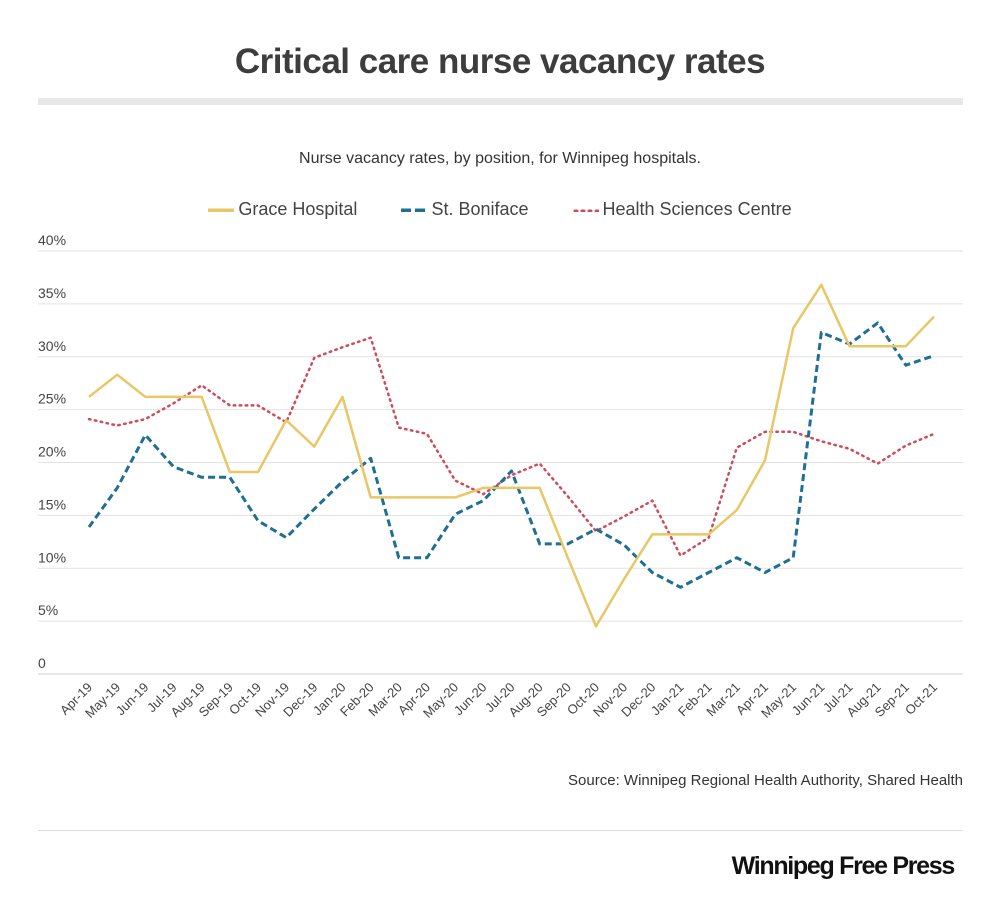 The height and width of the screenshot is (910, 1000). Describe the element at coordinates (682, 209) in the screenshot. I see `legend-item-hsc: Health Sciences Centre` at that location.